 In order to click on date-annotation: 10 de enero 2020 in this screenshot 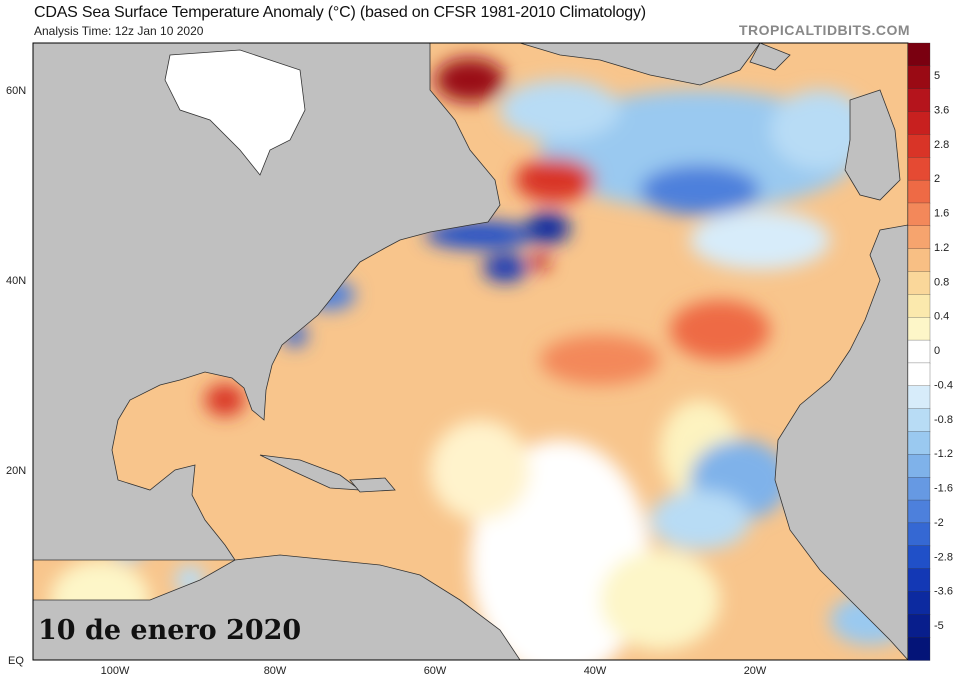, I will do `click(170, 630)`.